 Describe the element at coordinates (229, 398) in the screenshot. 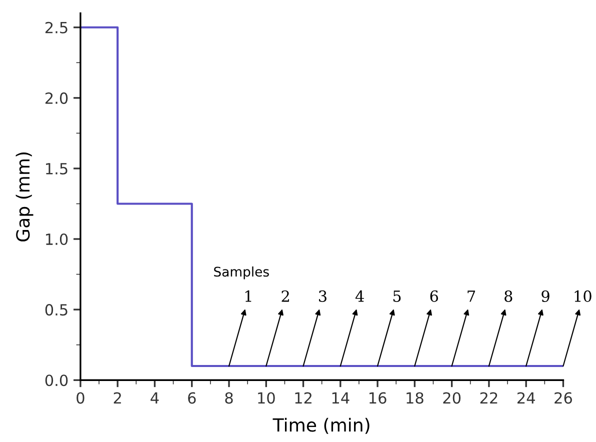

I see `x-tick-label: 8` at that location.